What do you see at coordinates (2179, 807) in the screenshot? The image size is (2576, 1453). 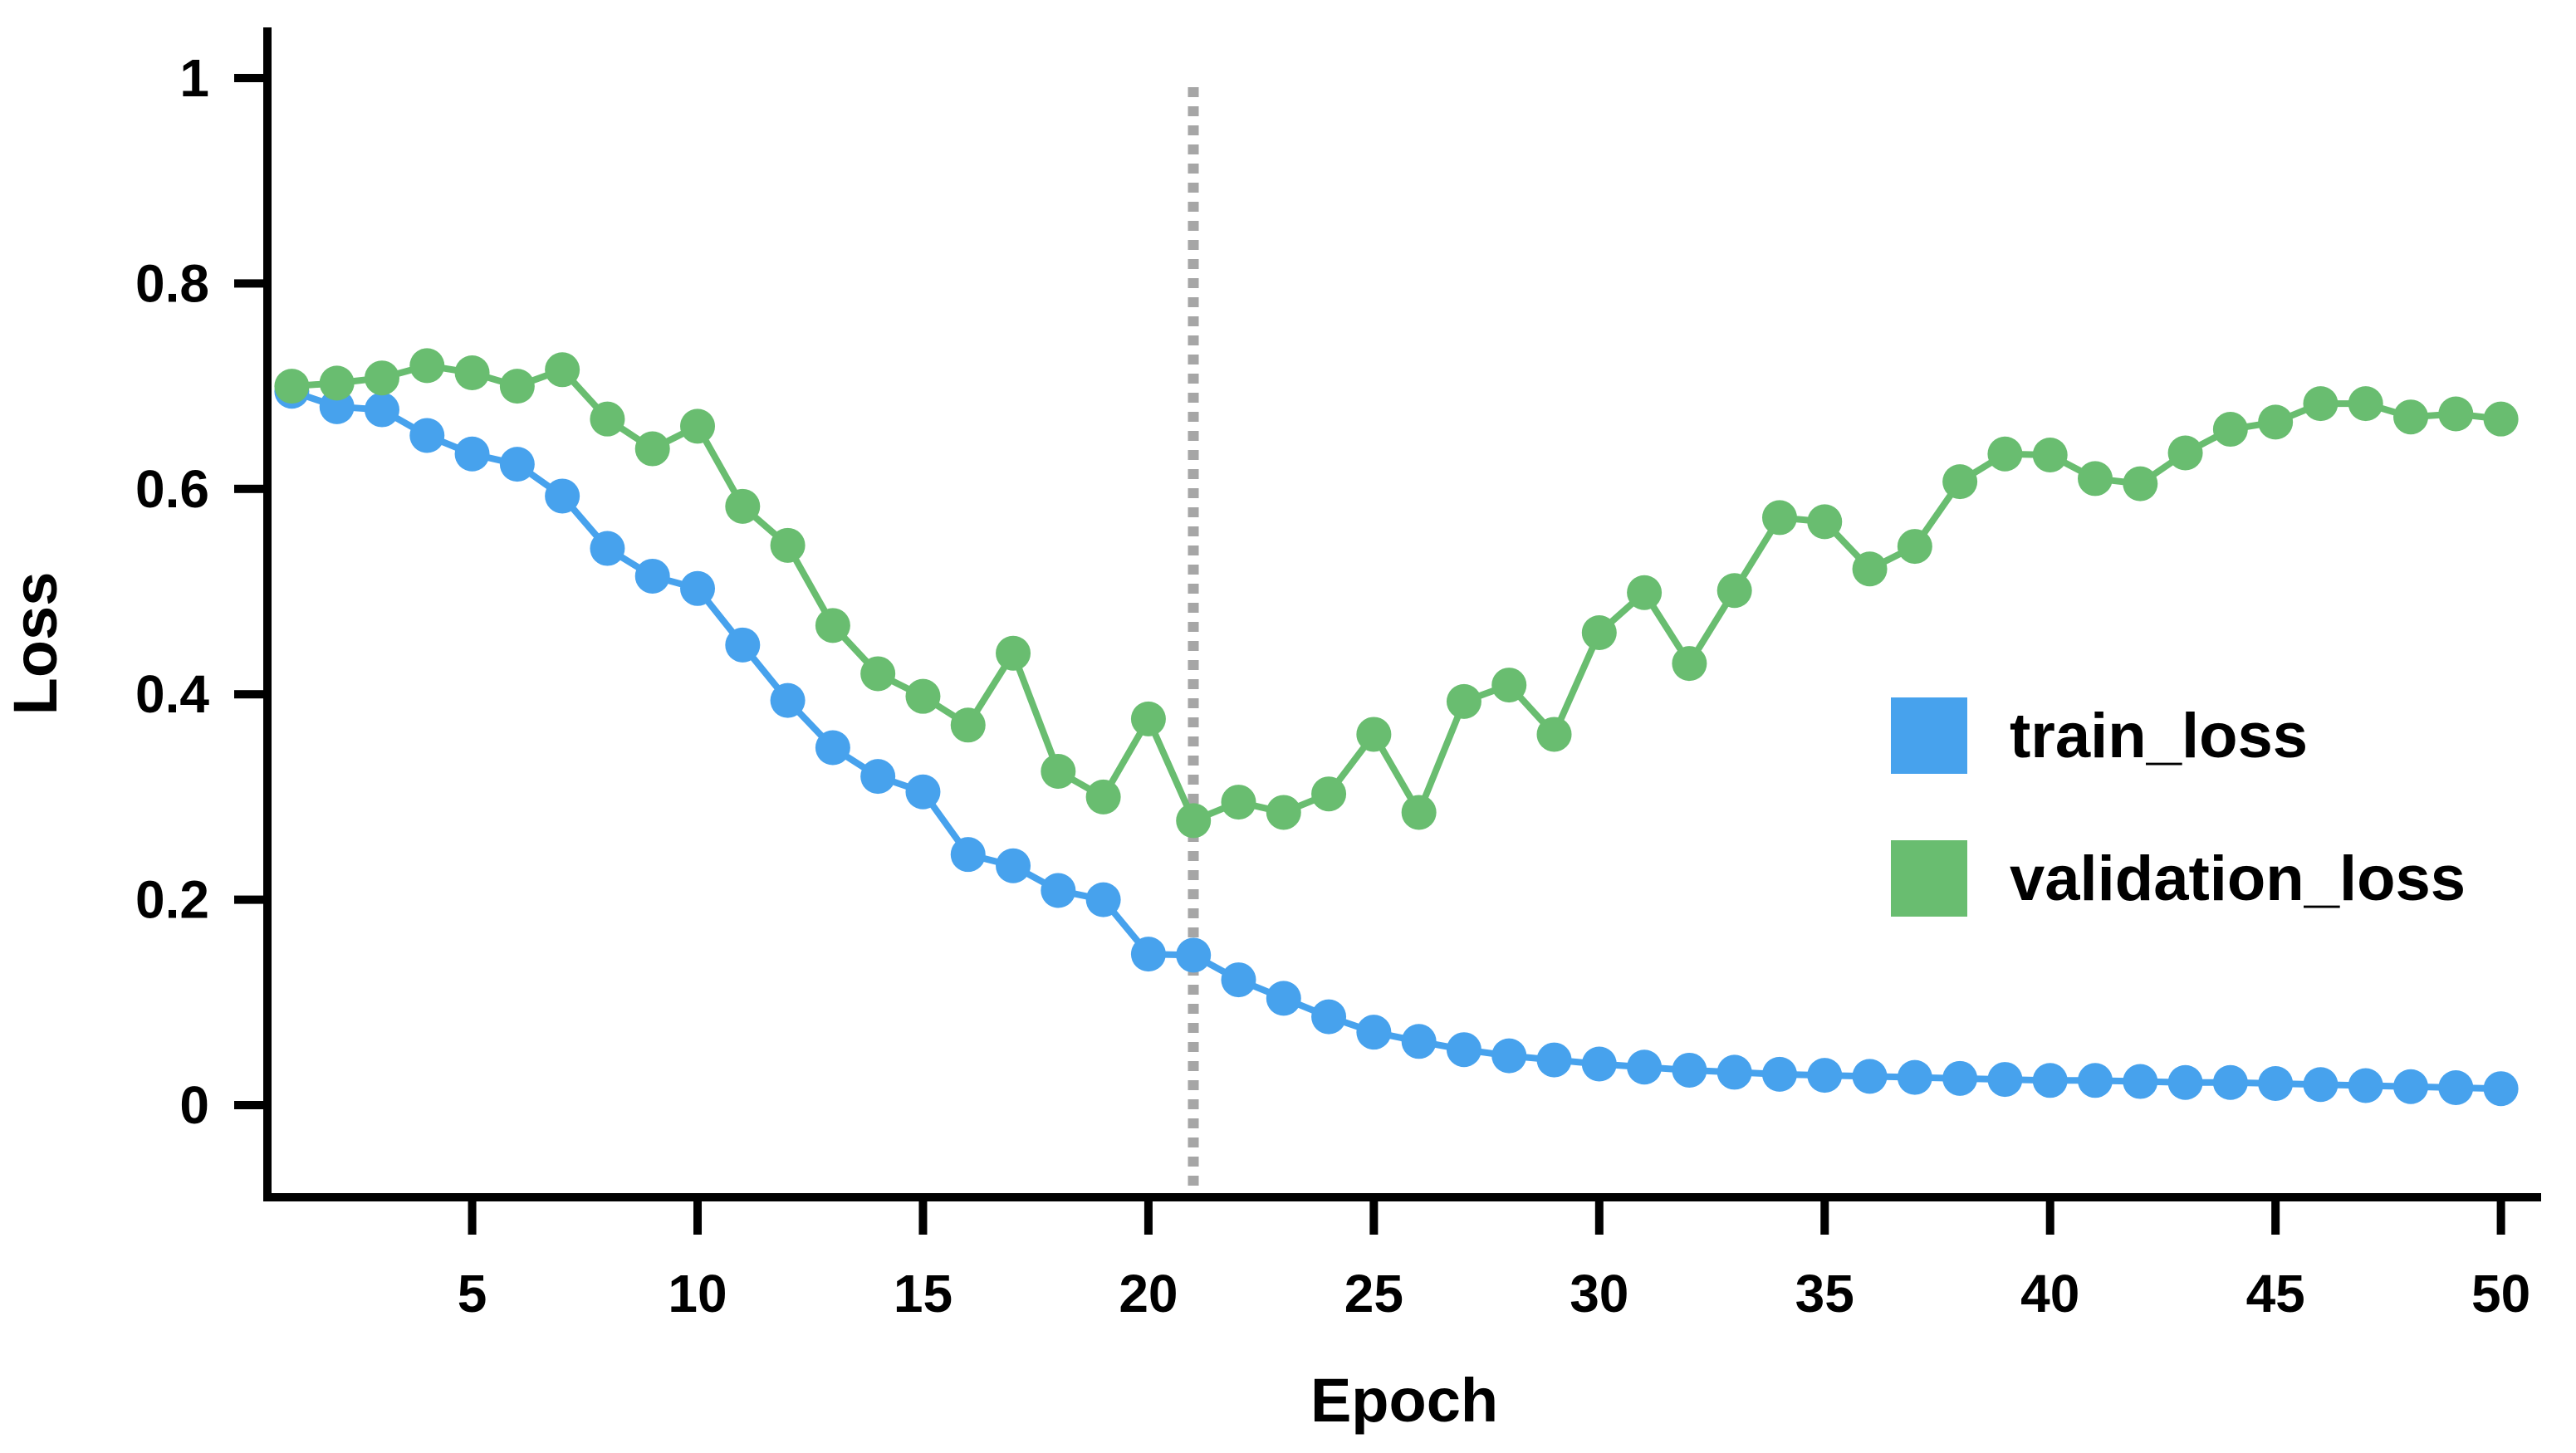 I see `legend: train_loss validation_loss` at bounding box center [2179, 807].